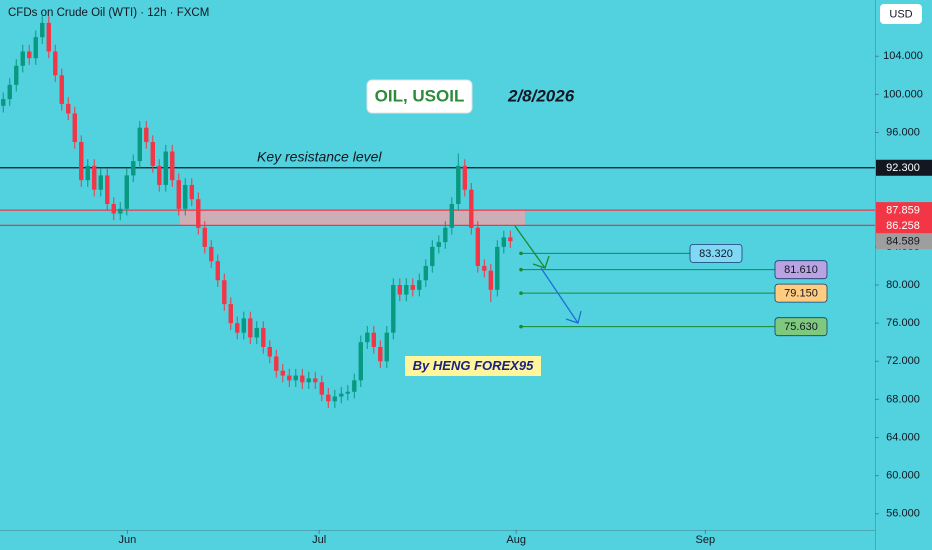 The image size is (932, 550). What do you see at coordinates (903, 94) in the screenshot?
I see `y-tick-label: 100.000` at bounding box center [903, 94].